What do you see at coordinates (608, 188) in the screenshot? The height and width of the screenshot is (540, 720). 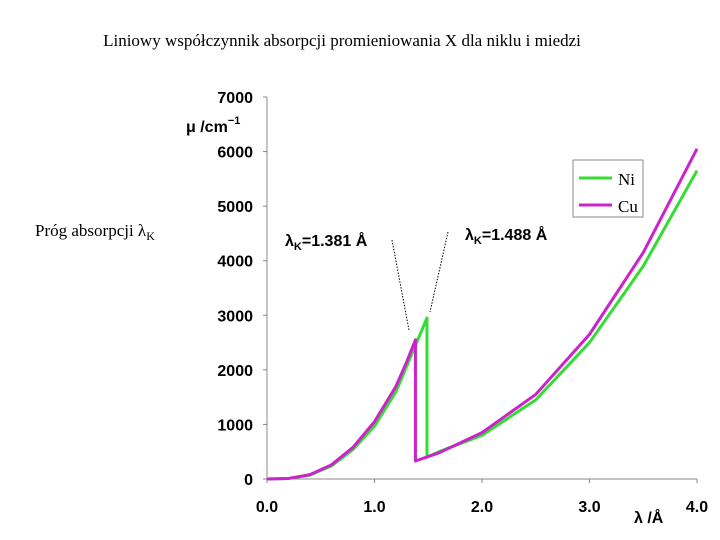 I see `legend-box` at bounding box center [608, 188].